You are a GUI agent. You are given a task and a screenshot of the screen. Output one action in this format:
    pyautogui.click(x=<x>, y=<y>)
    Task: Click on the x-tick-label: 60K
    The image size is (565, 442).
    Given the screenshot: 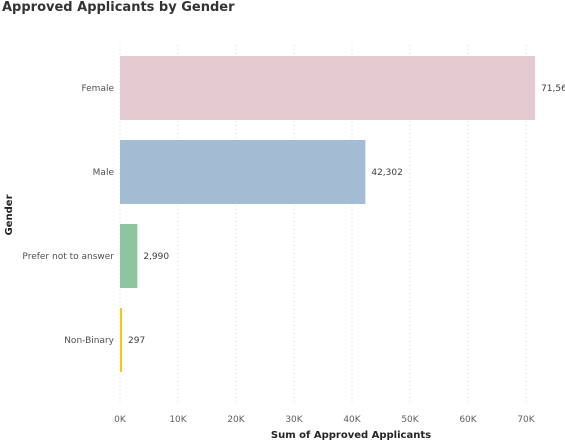 What is the action you would take?
    pyautogui.click(x=468, y=420)
    